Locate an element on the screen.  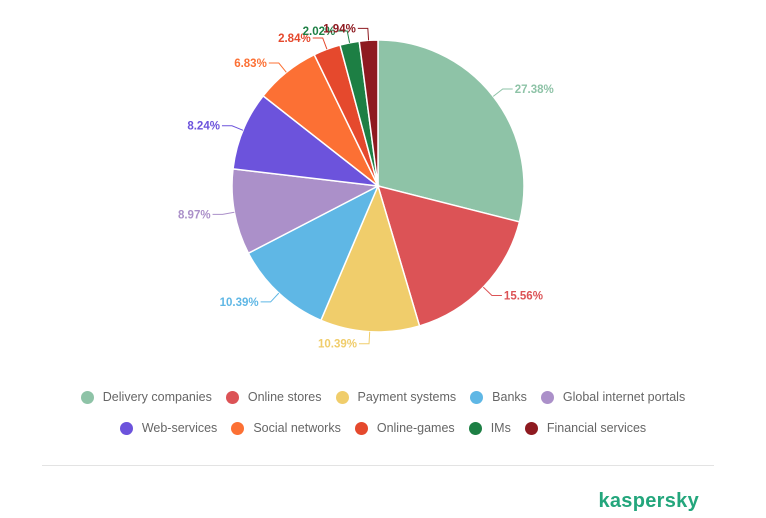
data-label-ims: 2.02% is located at coordinates (319, 32).